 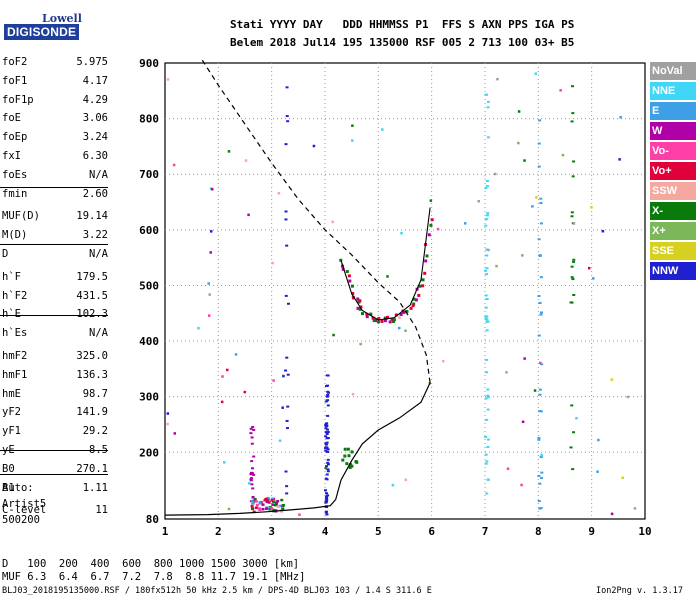 I want to click on param-value: 19.14, so click(x=92, y=216).